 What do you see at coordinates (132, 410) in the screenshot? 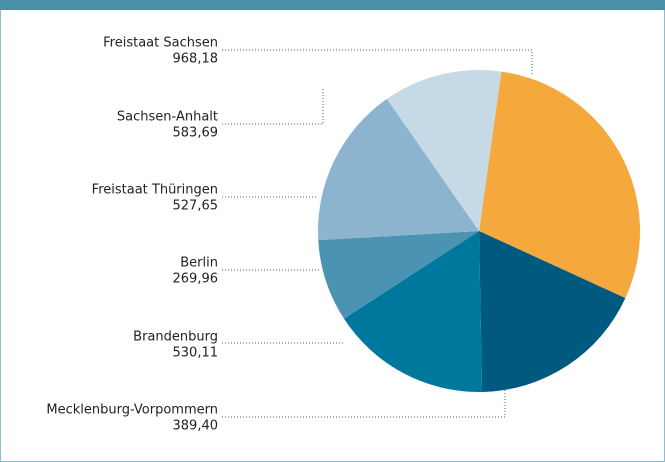
I see `slice-label: Mecklenburg-Vorpommern` at bounding box center [132, 410].